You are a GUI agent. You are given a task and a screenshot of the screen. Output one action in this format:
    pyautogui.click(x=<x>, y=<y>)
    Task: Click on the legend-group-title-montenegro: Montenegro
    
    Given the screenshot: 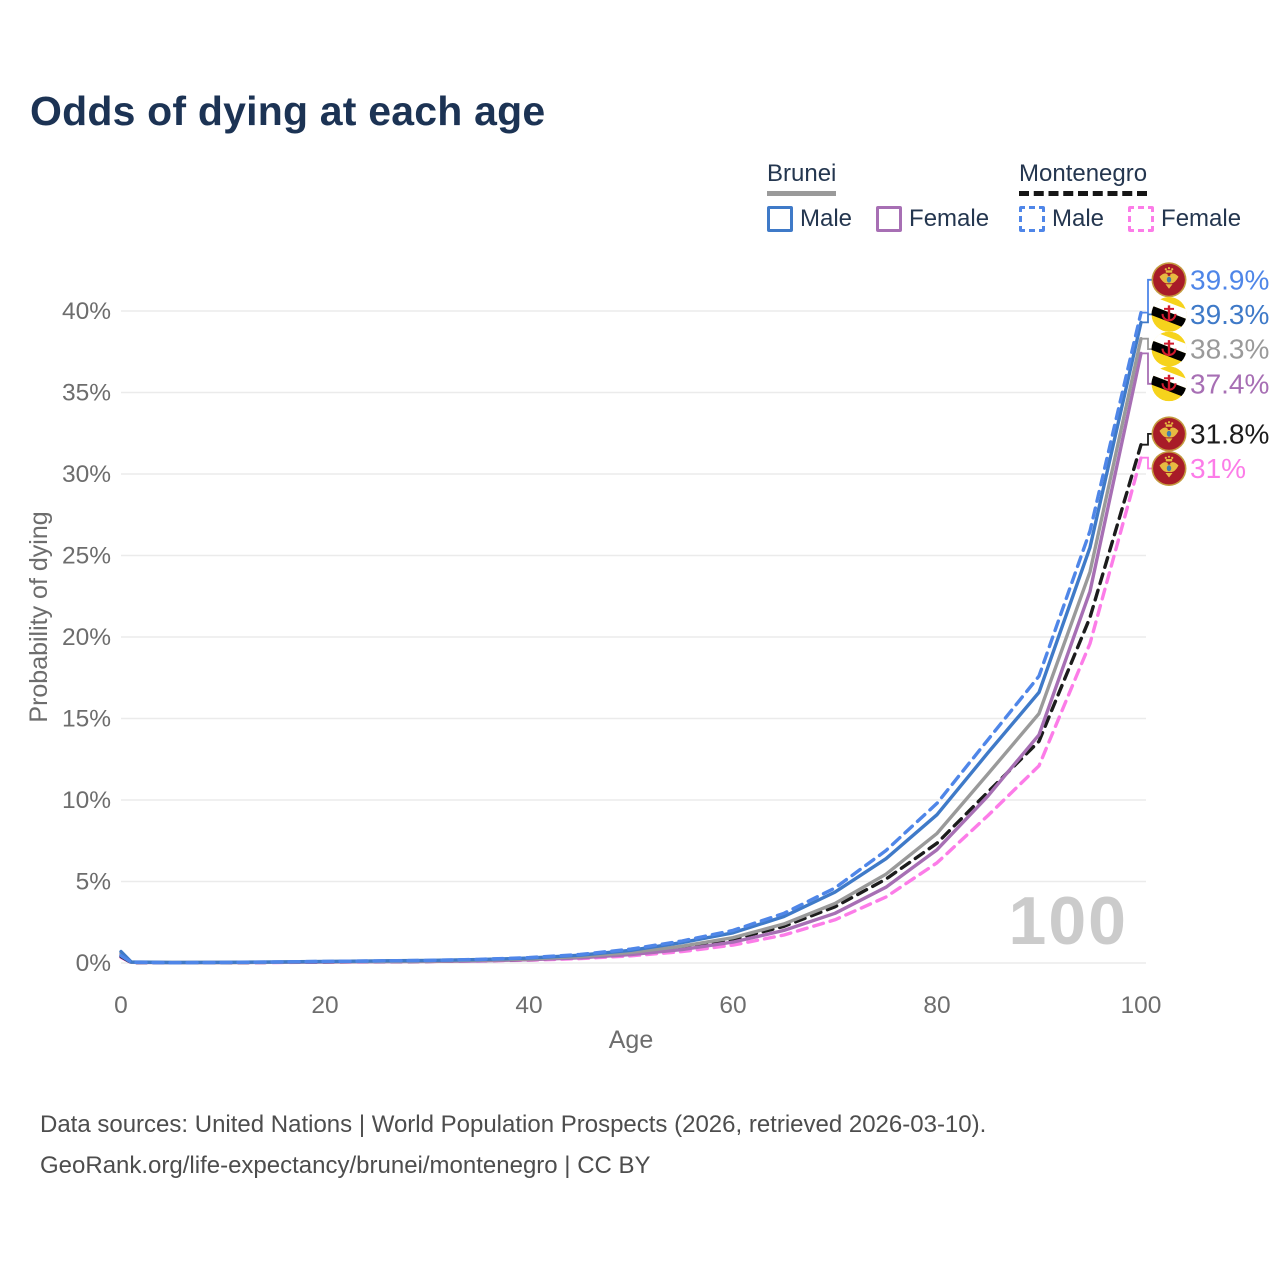 What is the action you would take?
    pyautogui.click(x=1083, y=178)
    